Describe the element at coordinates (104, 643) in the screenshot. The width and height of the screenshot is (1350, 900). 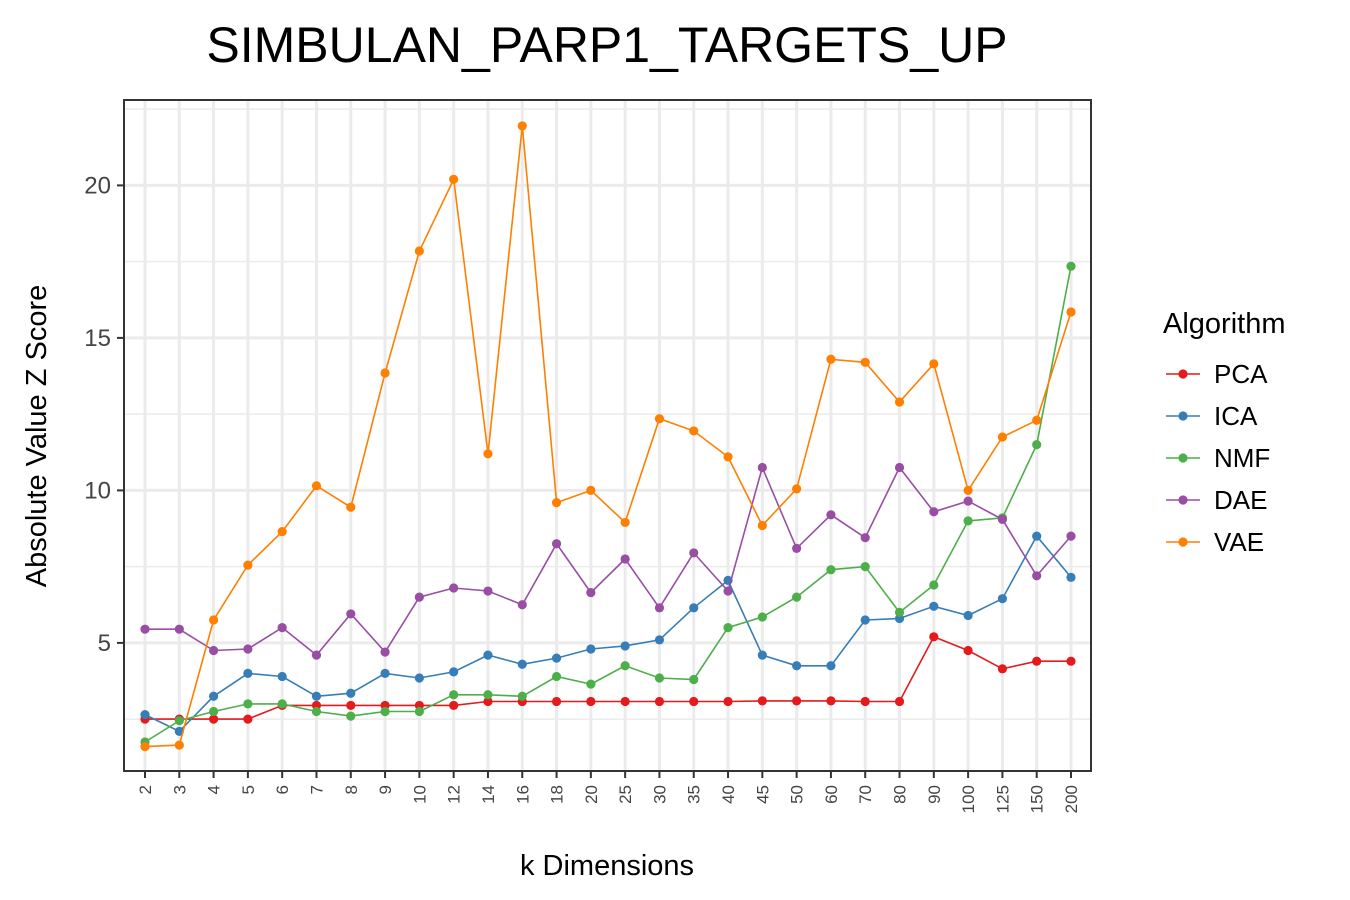
I see `y-tick-label: 5` at that location.